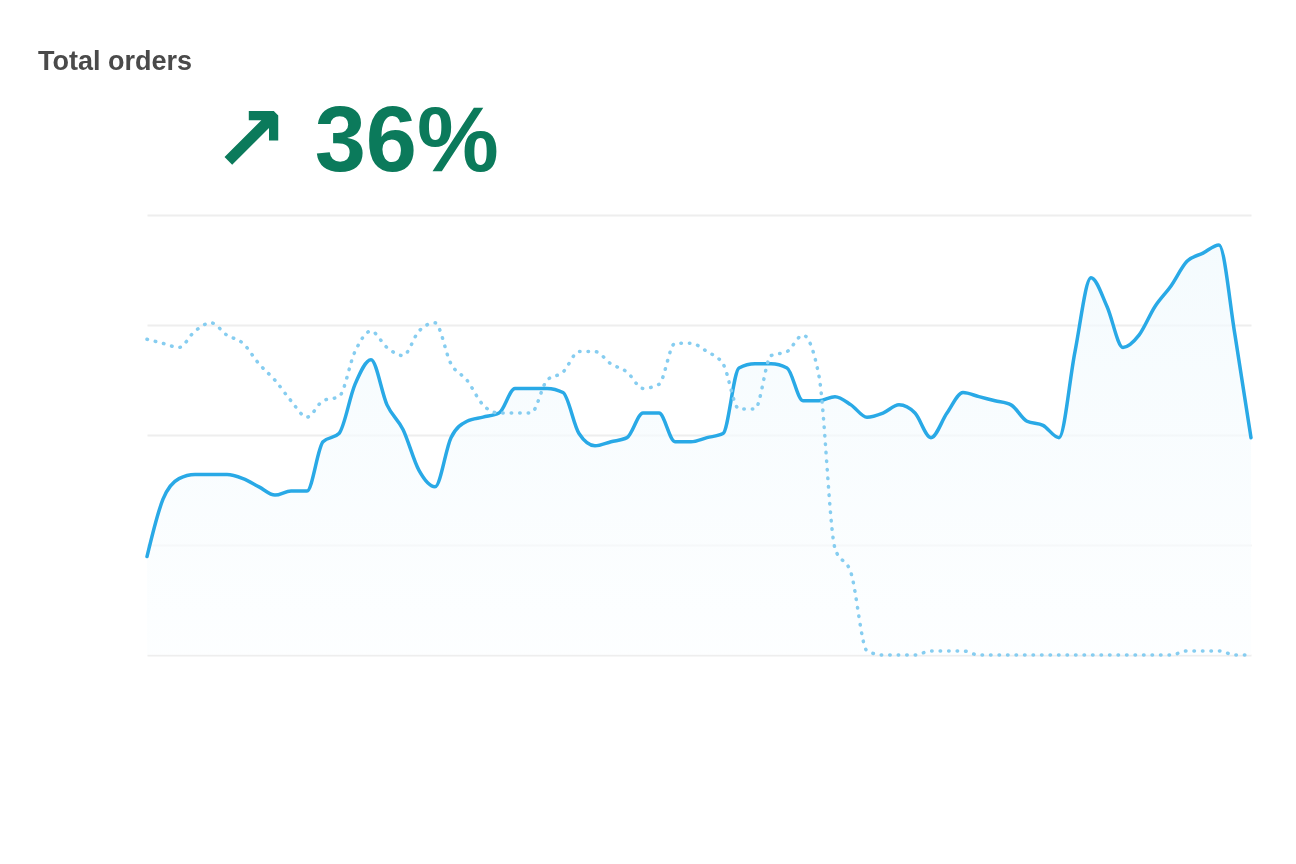 The image size is (1296, 864). I want to click on text: ↗ 36%, so click(355, 139).